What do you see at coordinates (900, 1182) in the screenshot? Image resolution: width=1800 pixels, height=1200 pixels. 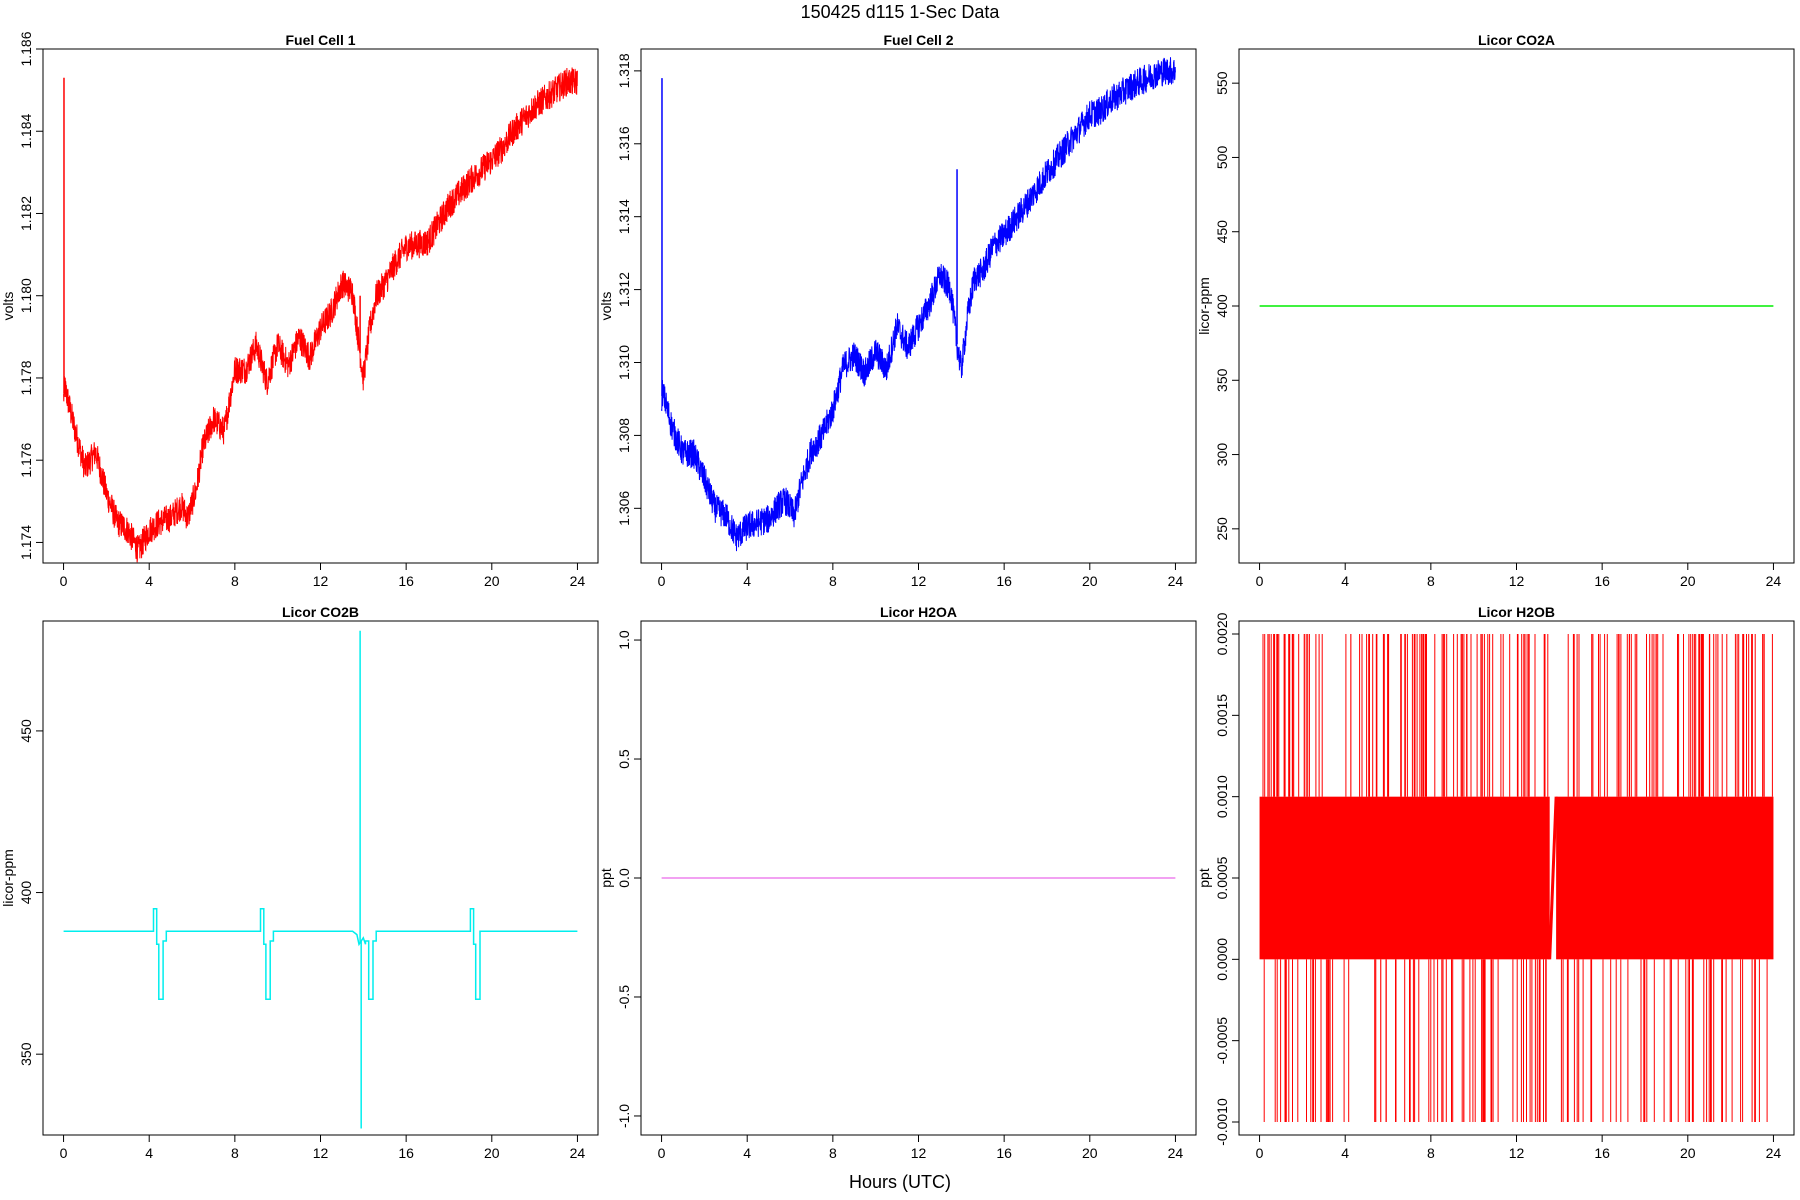 I see `x-axis-label: Hours (UTC)` at bounding box center [900, 1182].